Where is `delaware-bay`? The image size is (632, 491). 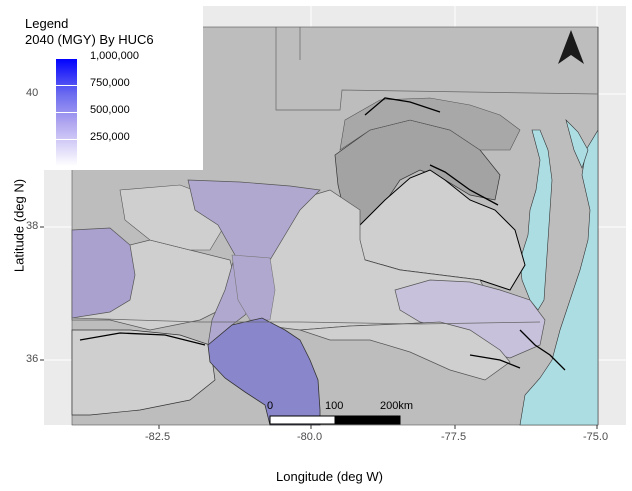 delaware-bay is located at coordinates (577, 143).